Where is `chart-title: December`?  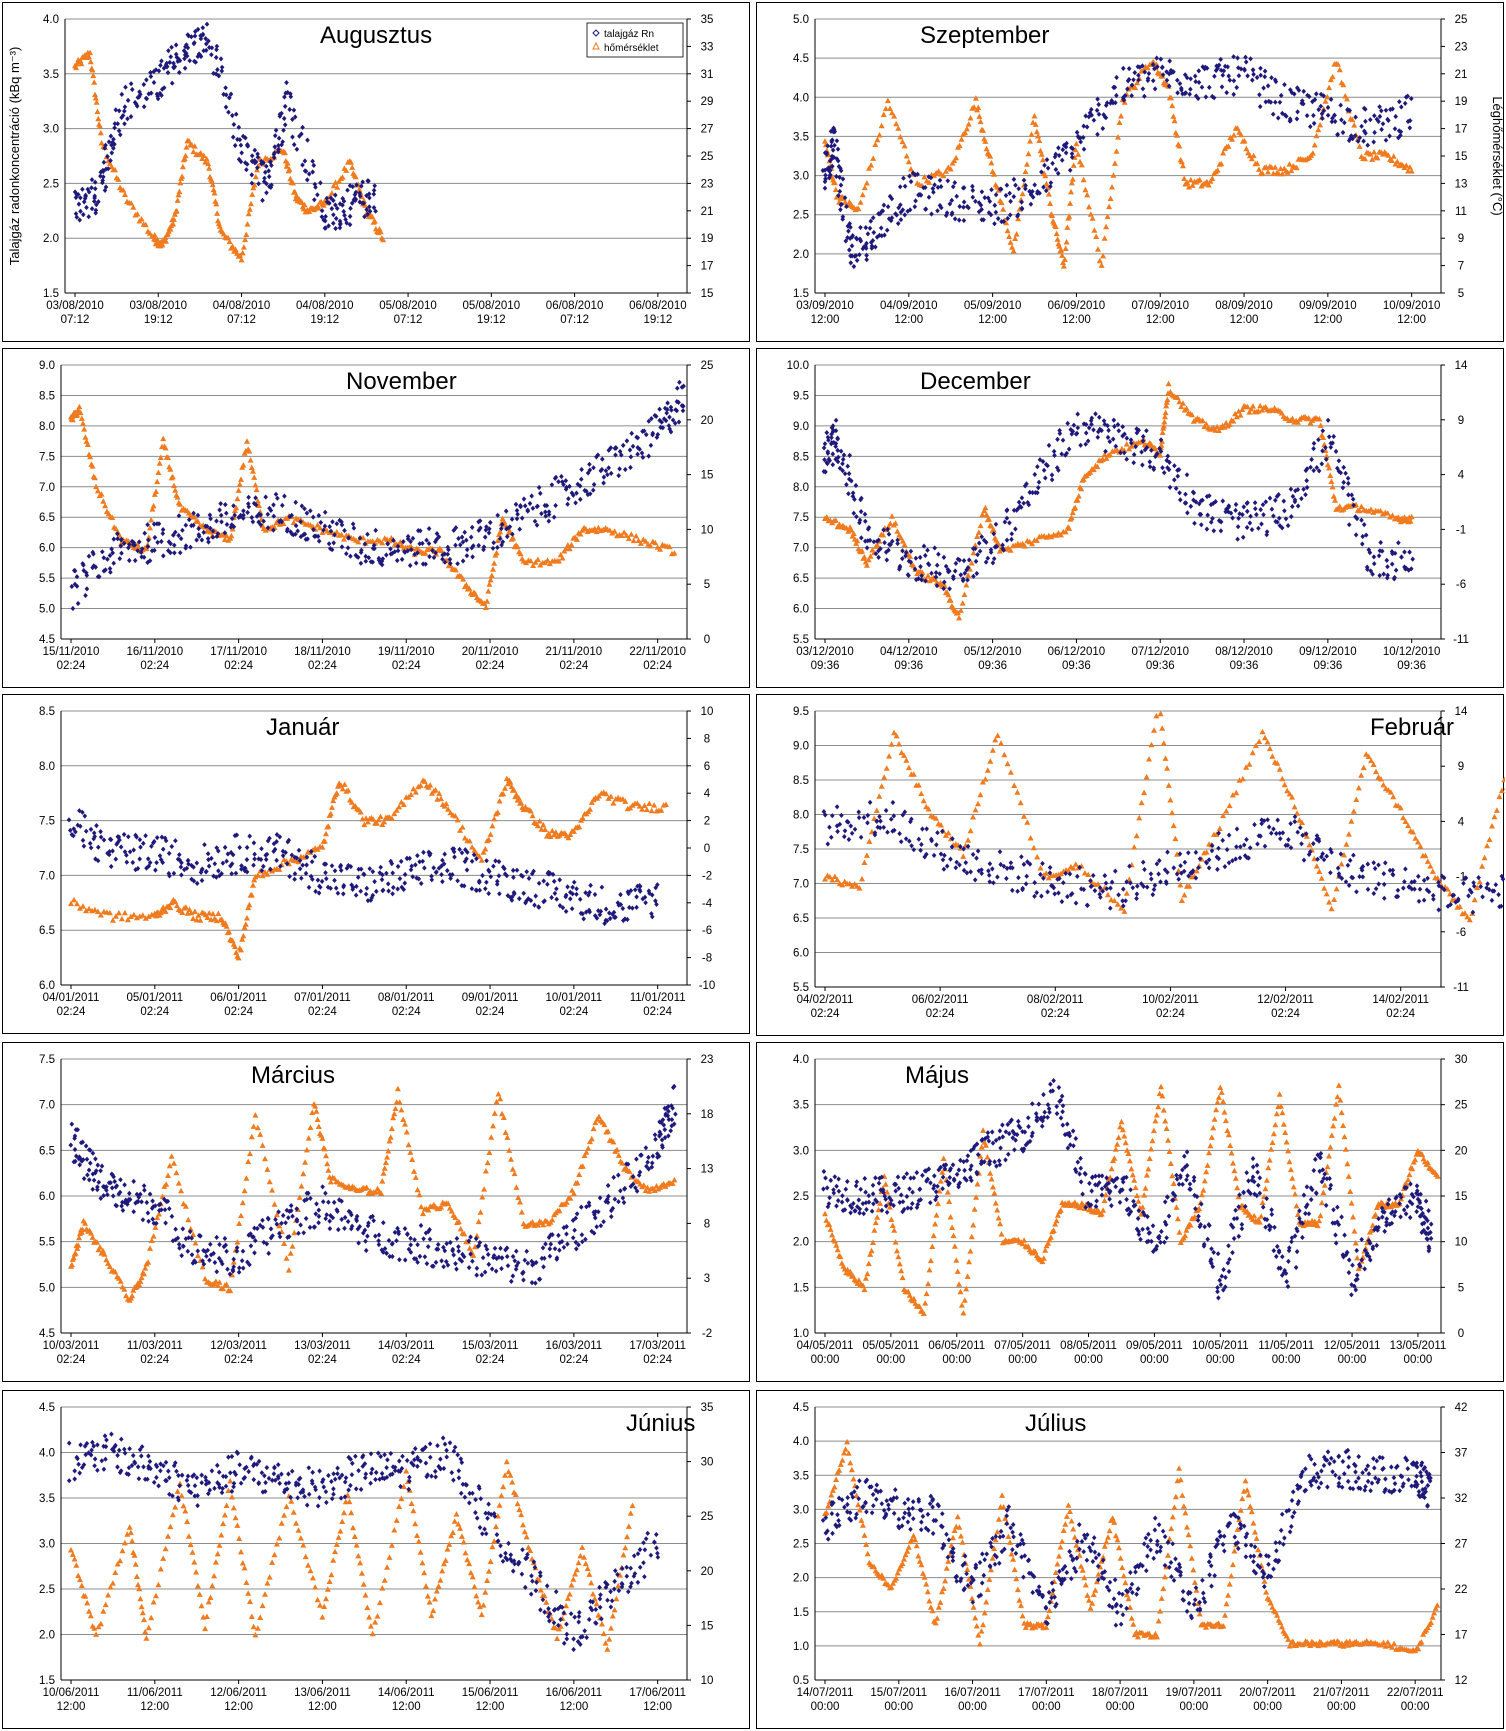
chart-title: December is located at coordinates (975, 381).